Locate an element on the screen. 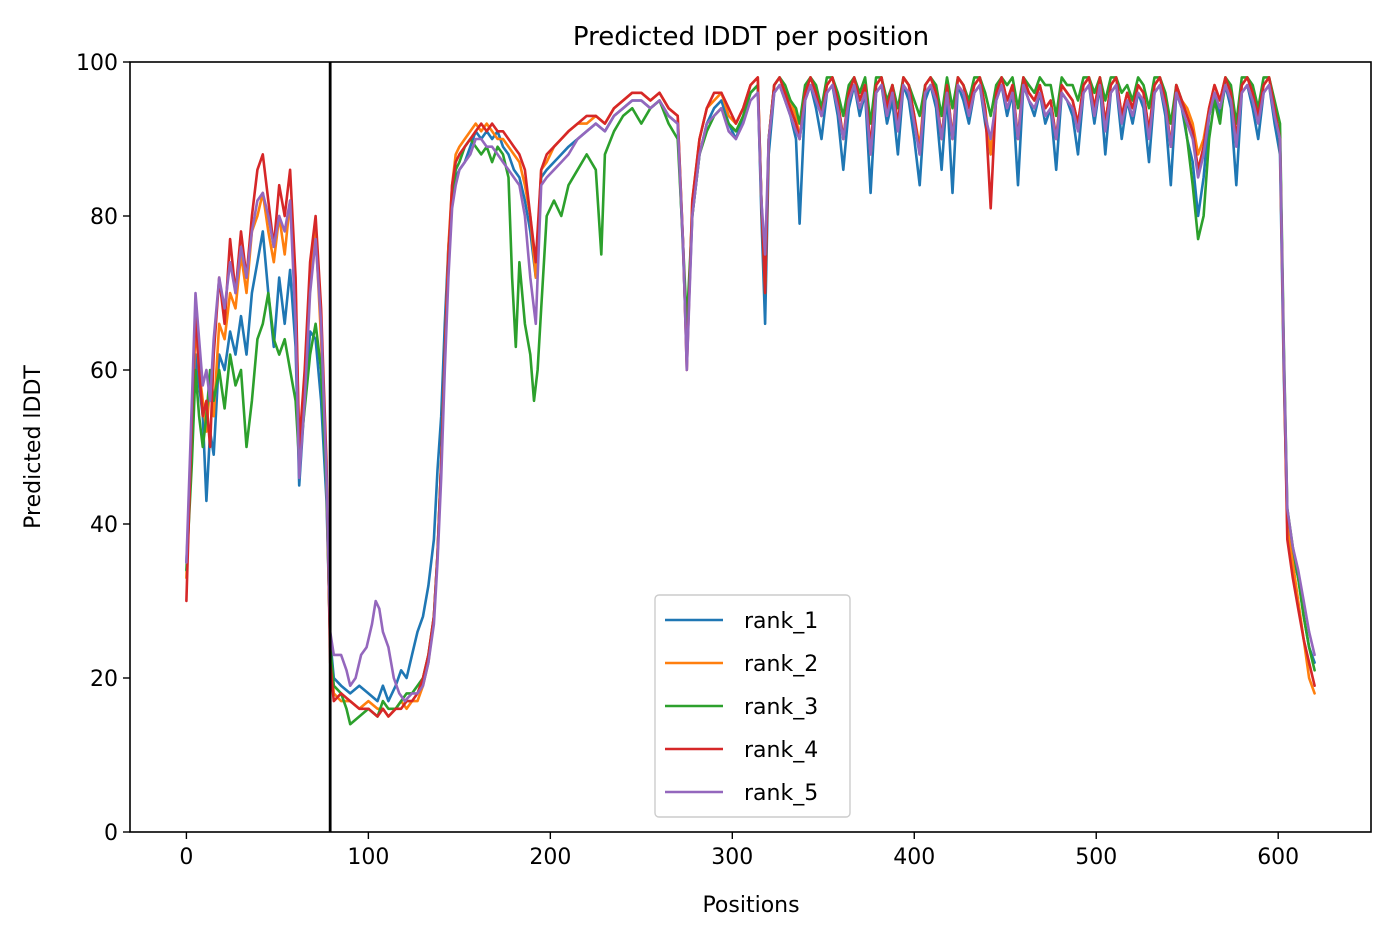  legend: rank_1 rank_2 rank_3 rank_4 rank_5 is located at coordinates (752, 706).